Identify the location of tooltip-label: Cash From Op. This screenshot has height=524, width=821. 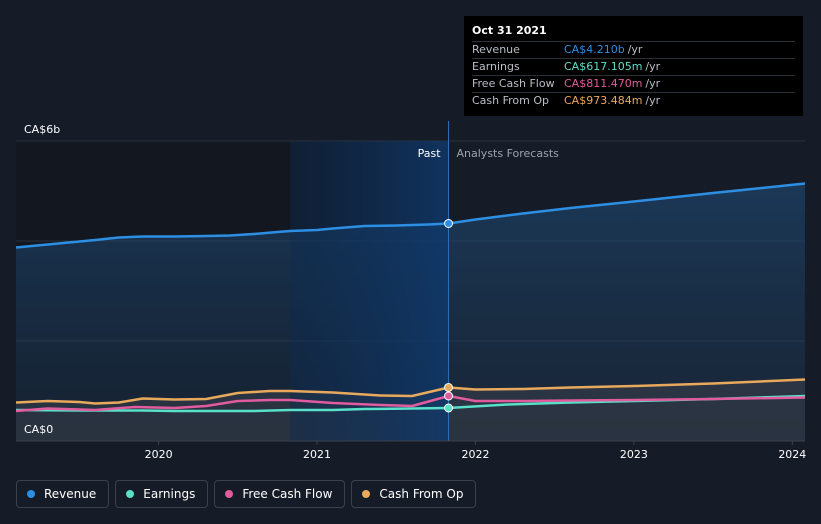
(511, 100).